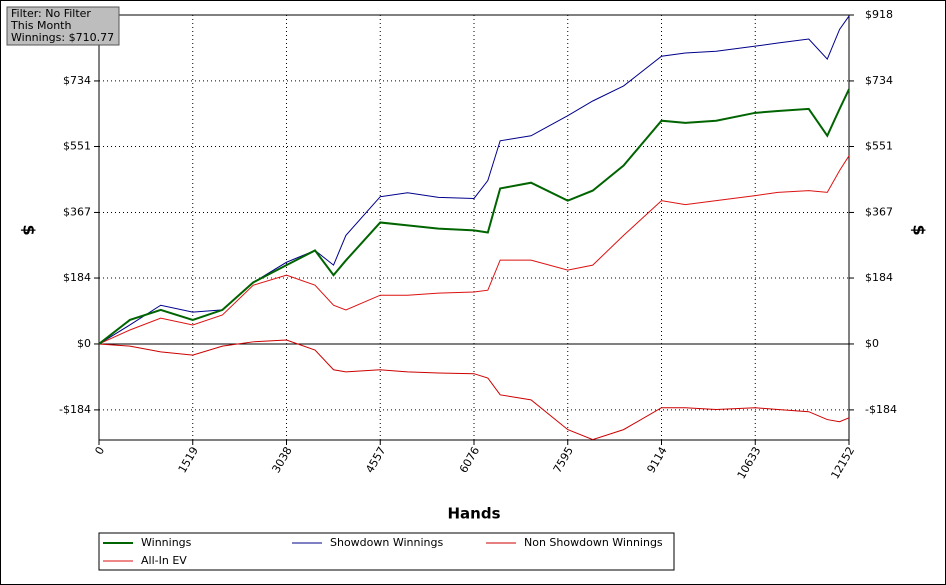  What do you see at coordinates (919, 229) in the screenshot?
I see `y2-axis-label: $` at bounding box center [919, 229].